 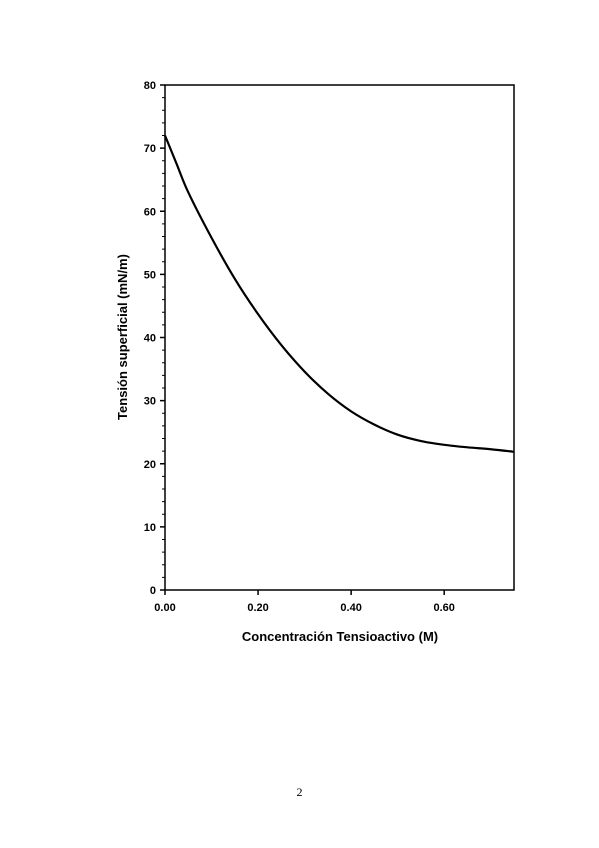 What do you see at coordinates (150, 212) in the screenshot?
I see `y-tick-label: 60` at bounding box center [150, 212].